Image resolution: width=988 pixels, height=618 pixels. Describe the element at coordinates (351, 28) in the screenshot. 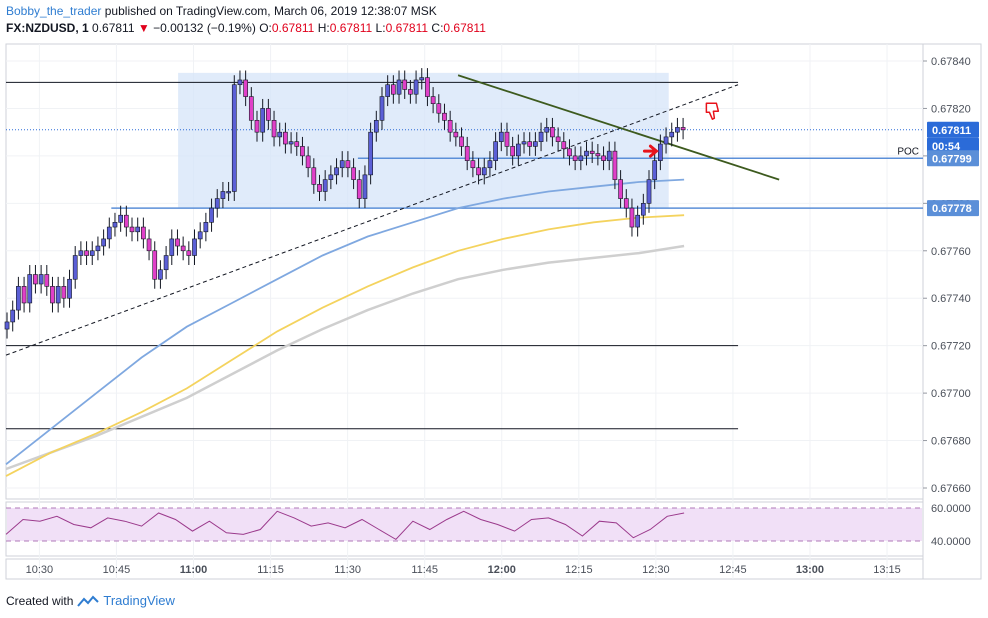

I see `ohlc-high: 0.67811` at that location.